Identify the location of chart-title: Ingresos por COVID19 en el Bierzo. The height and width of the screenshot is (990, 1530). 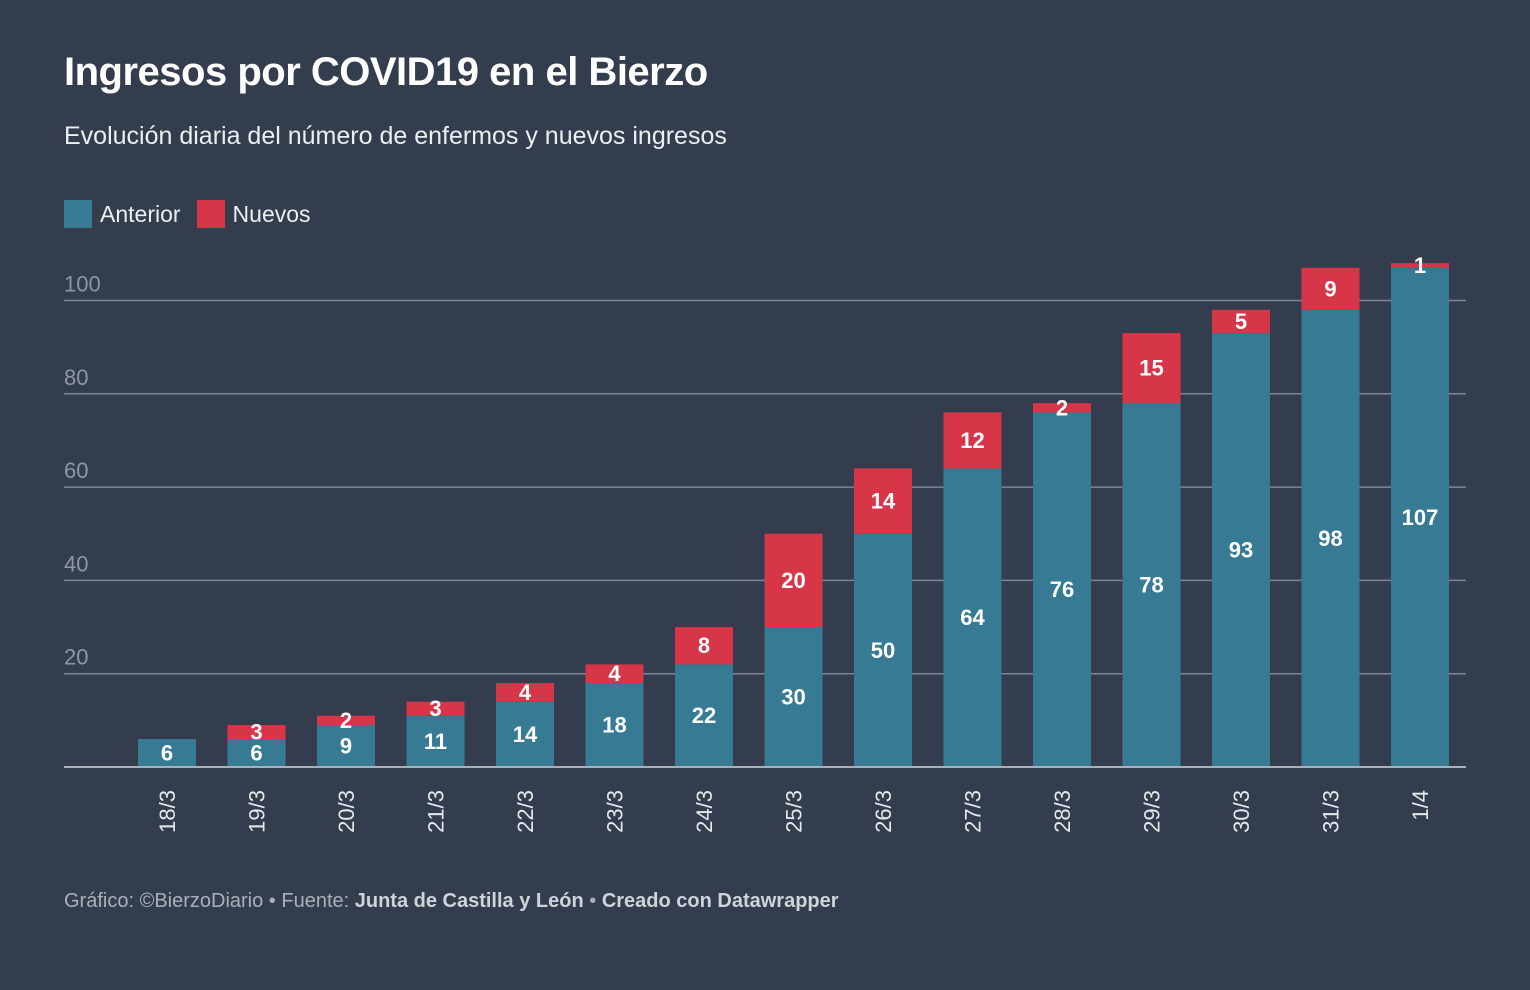
(386, 72).